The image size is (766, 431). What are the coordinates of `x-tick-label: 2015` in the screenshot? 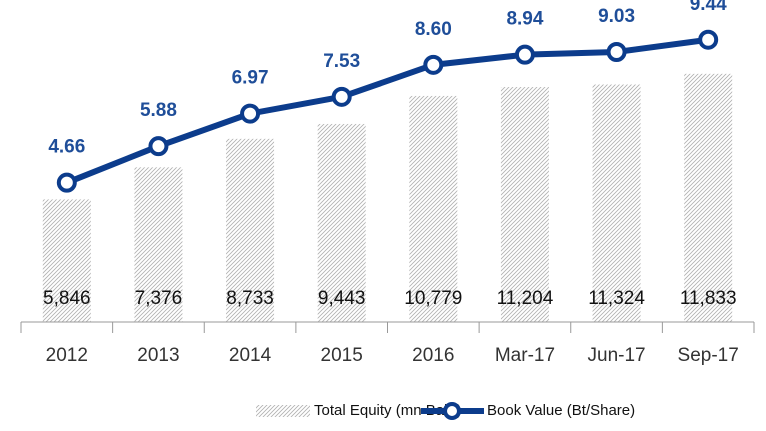 It's located at (342, 355).